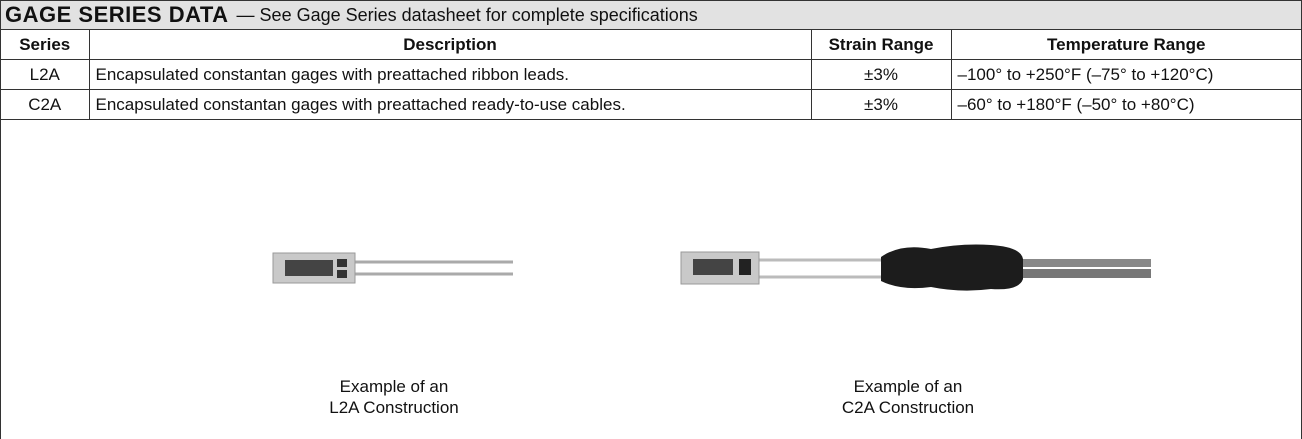  I want to click on cell: C2A, so click(45, 104).